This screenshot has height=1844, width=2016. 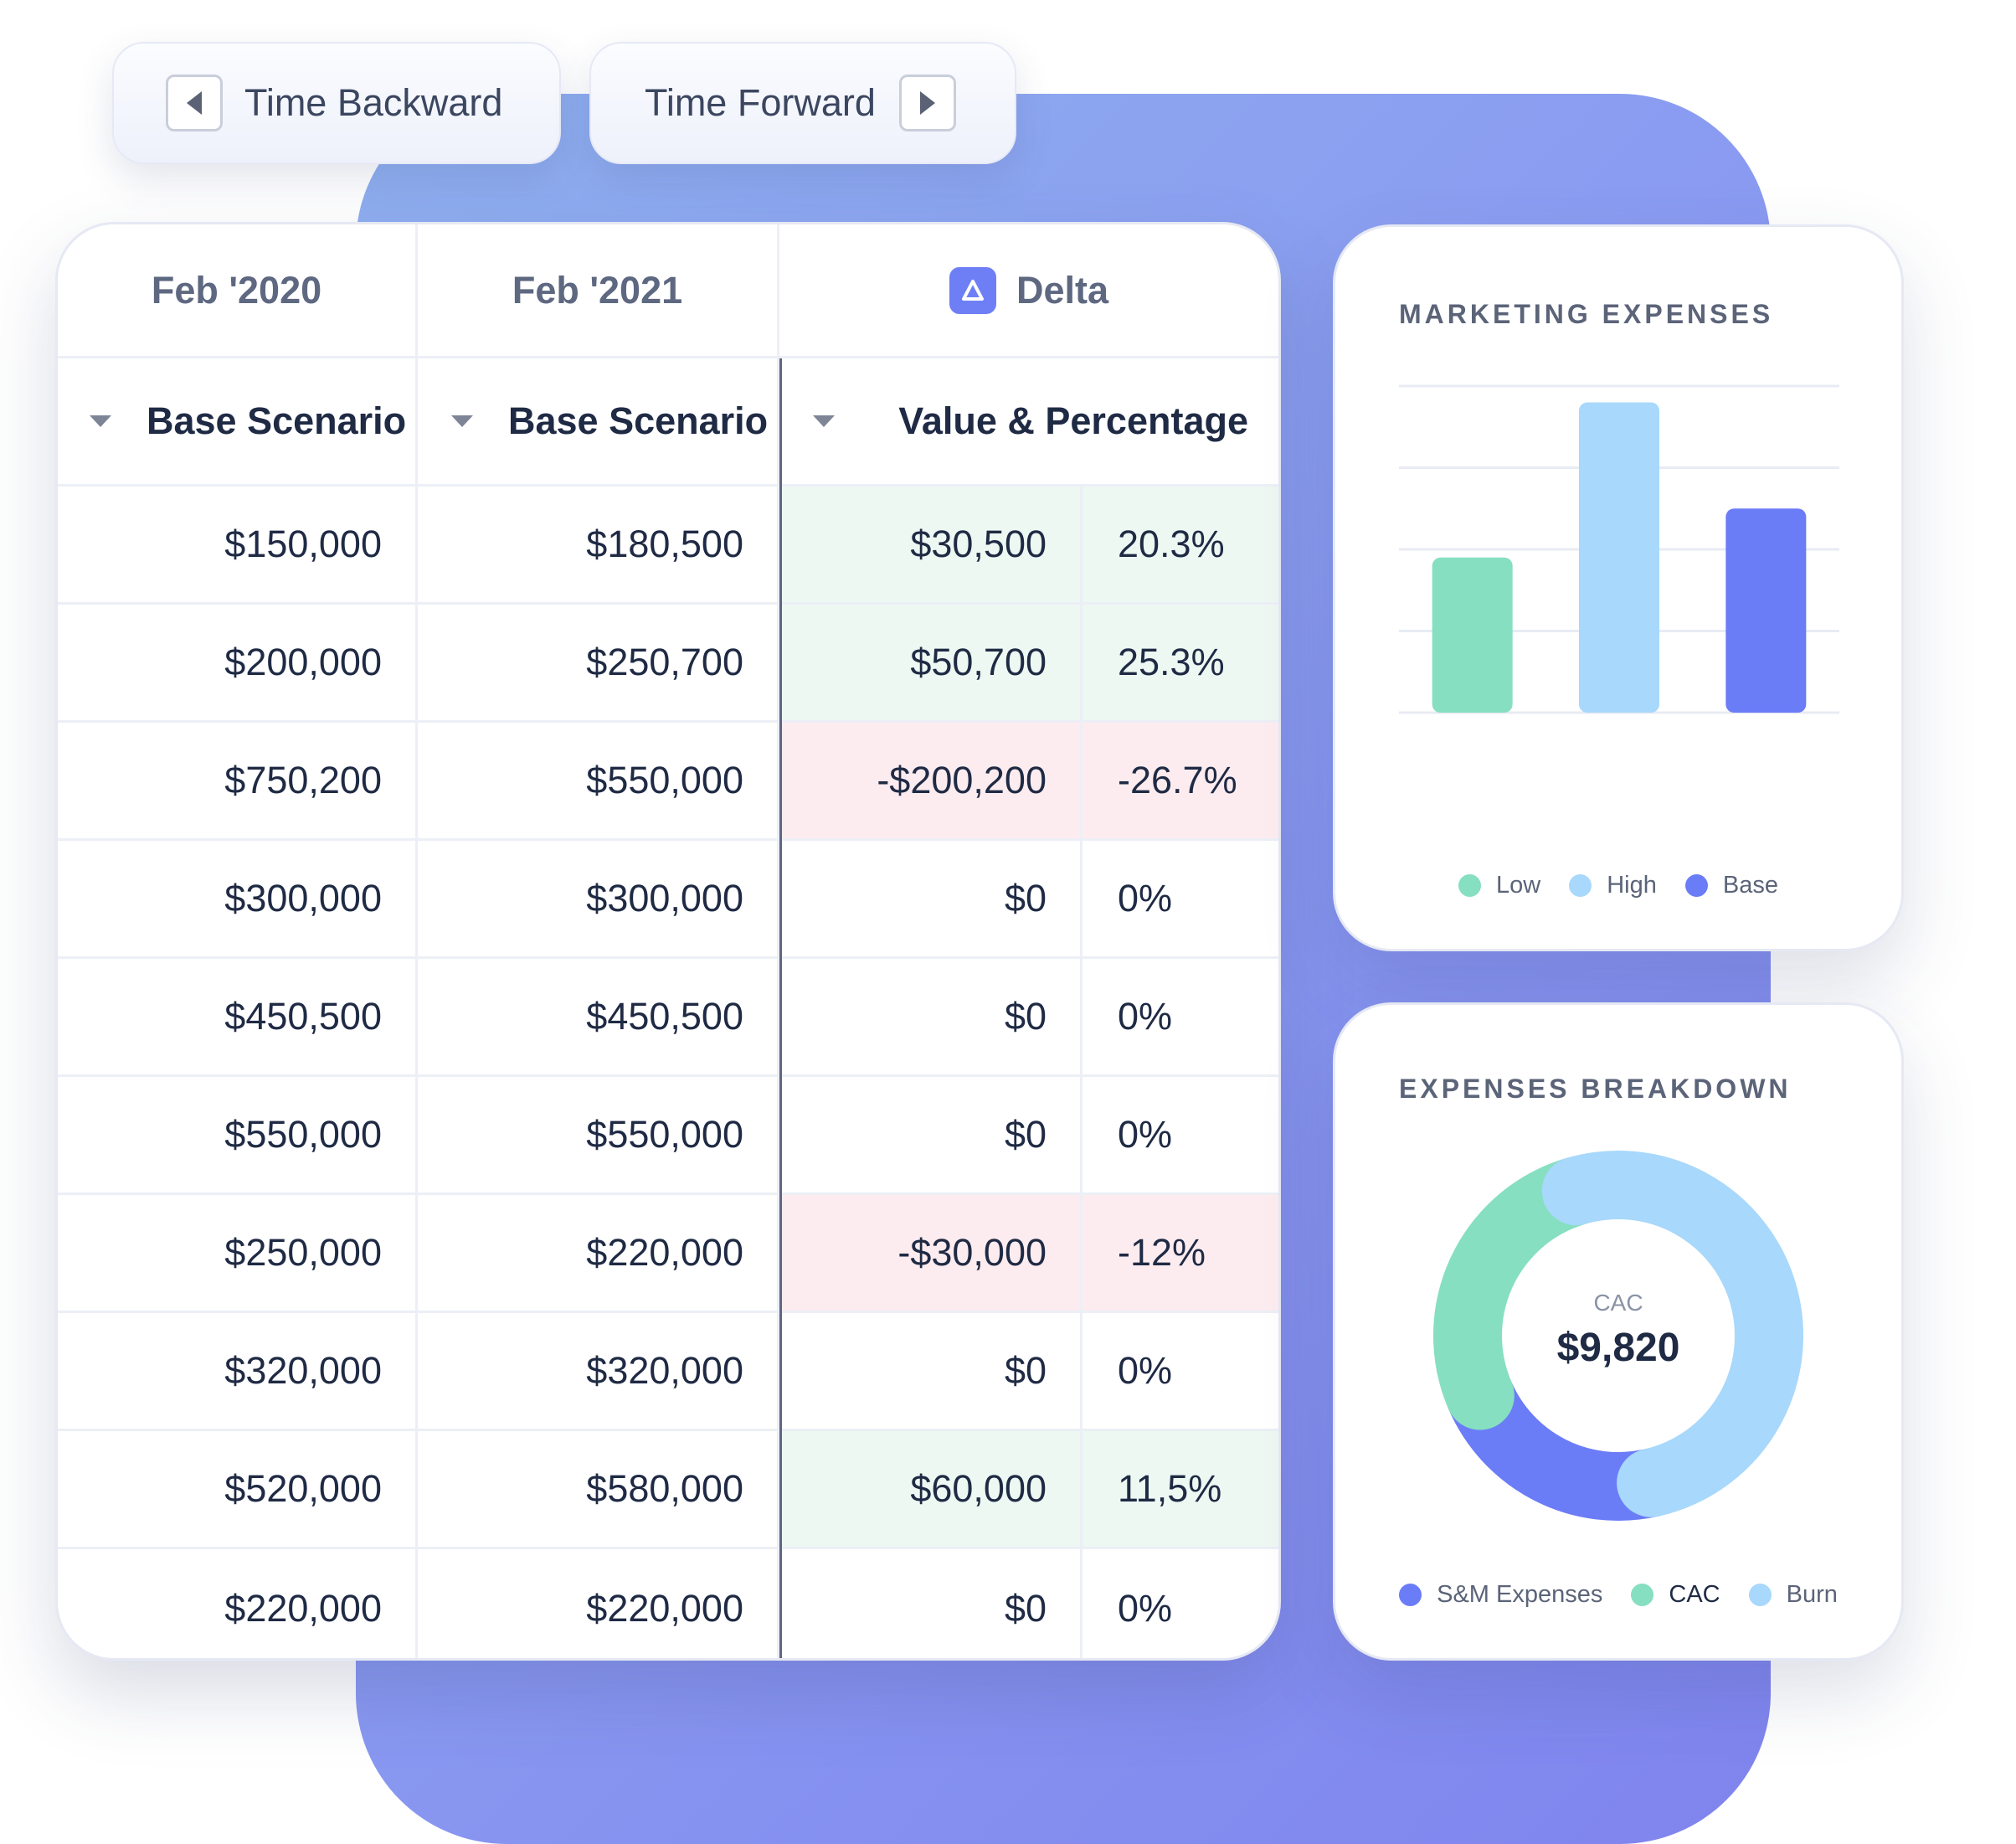 I want to click on value-2020-cell: $150,000, so click(x=238, y=545).